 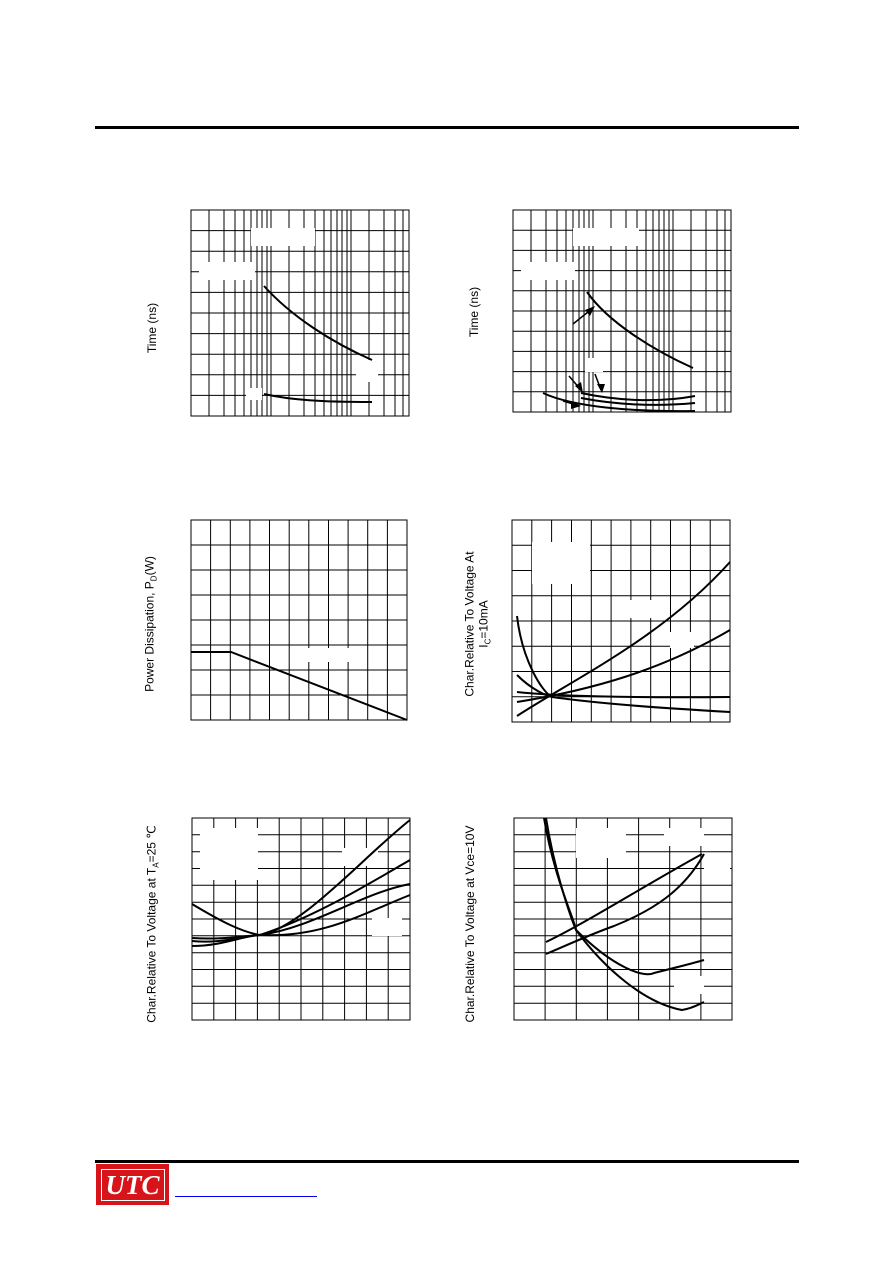 I want to click on chart3-grid, so click(x=299, y=620).